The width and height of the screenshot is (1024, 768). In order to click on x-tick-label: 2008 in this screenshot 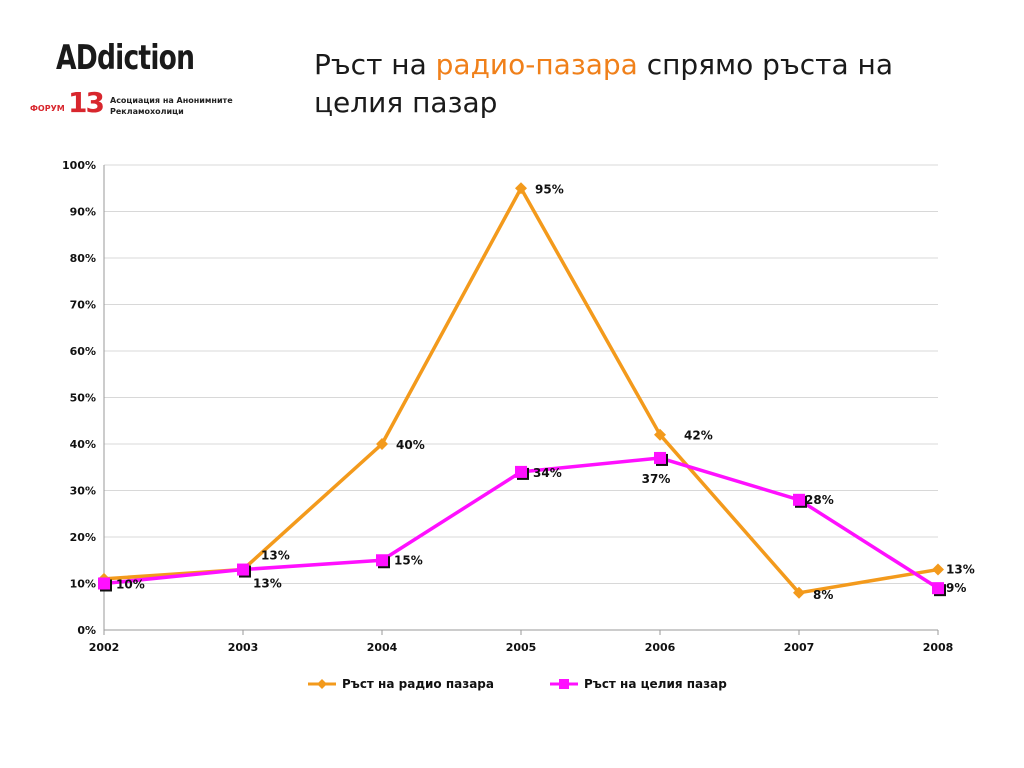, I will do `click(938, 647)`.